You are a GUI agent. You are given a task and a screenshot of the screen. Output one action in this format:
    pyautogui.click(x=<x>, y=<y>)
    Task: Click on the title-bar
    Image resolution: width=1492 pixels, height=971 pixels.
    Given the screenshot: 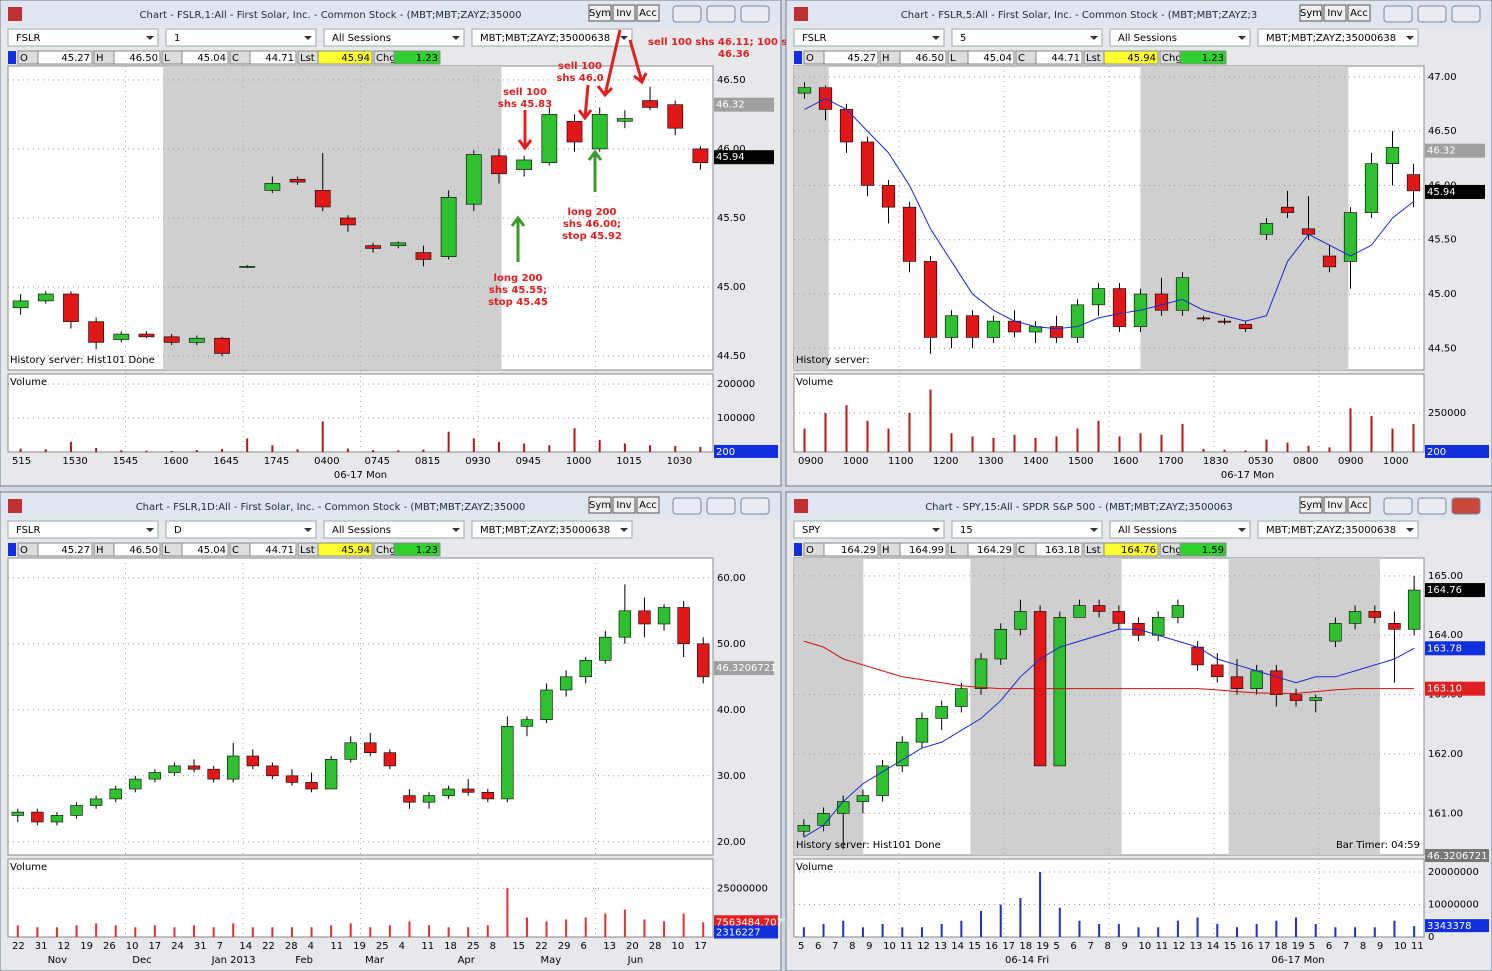 What is the action you would take?
    pyautogui.click(x=1139, y=14)
    